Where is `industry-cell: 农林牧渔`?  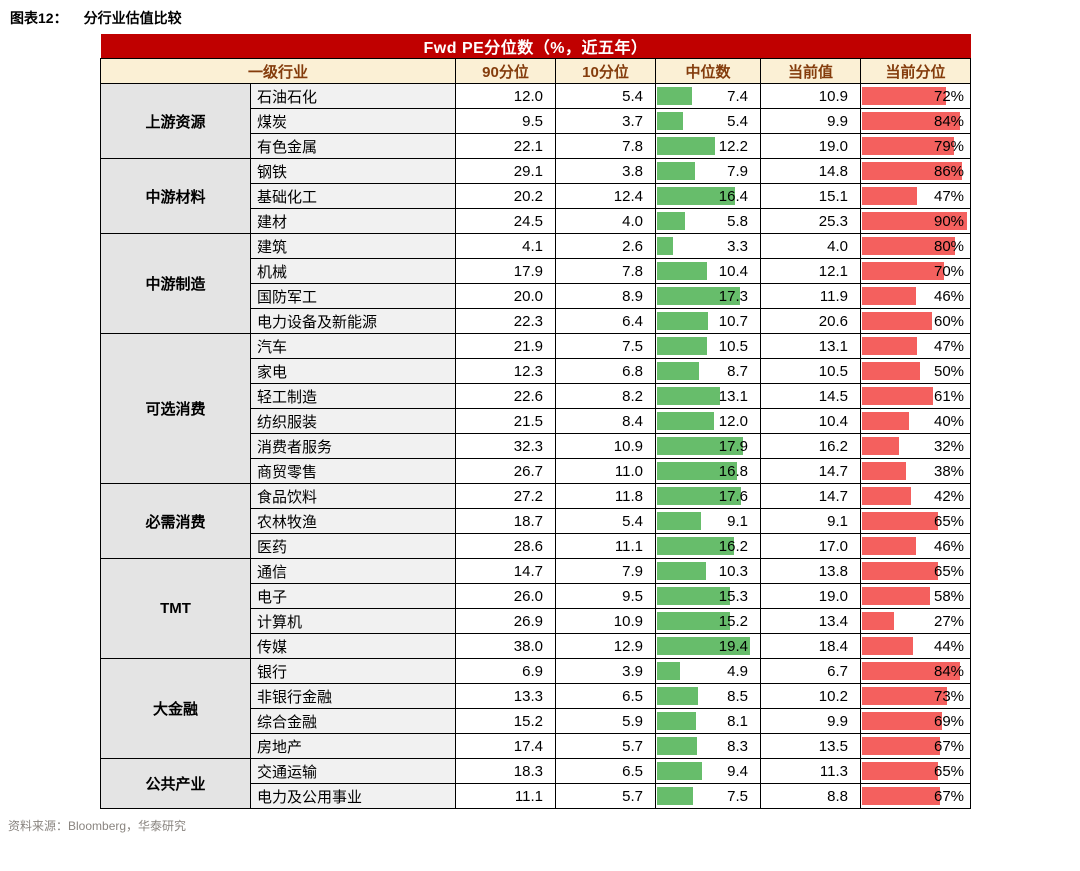 industry-cell: 农林牧渔 is located at coordinates (353, 521).